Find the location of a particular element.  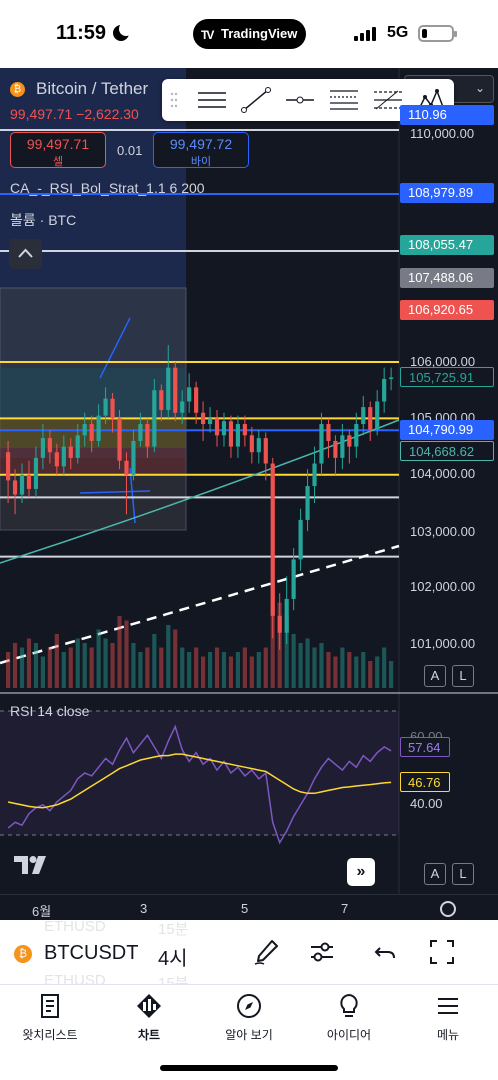

scroll-to-realtime-button: » is located at coordinates (361, 872).